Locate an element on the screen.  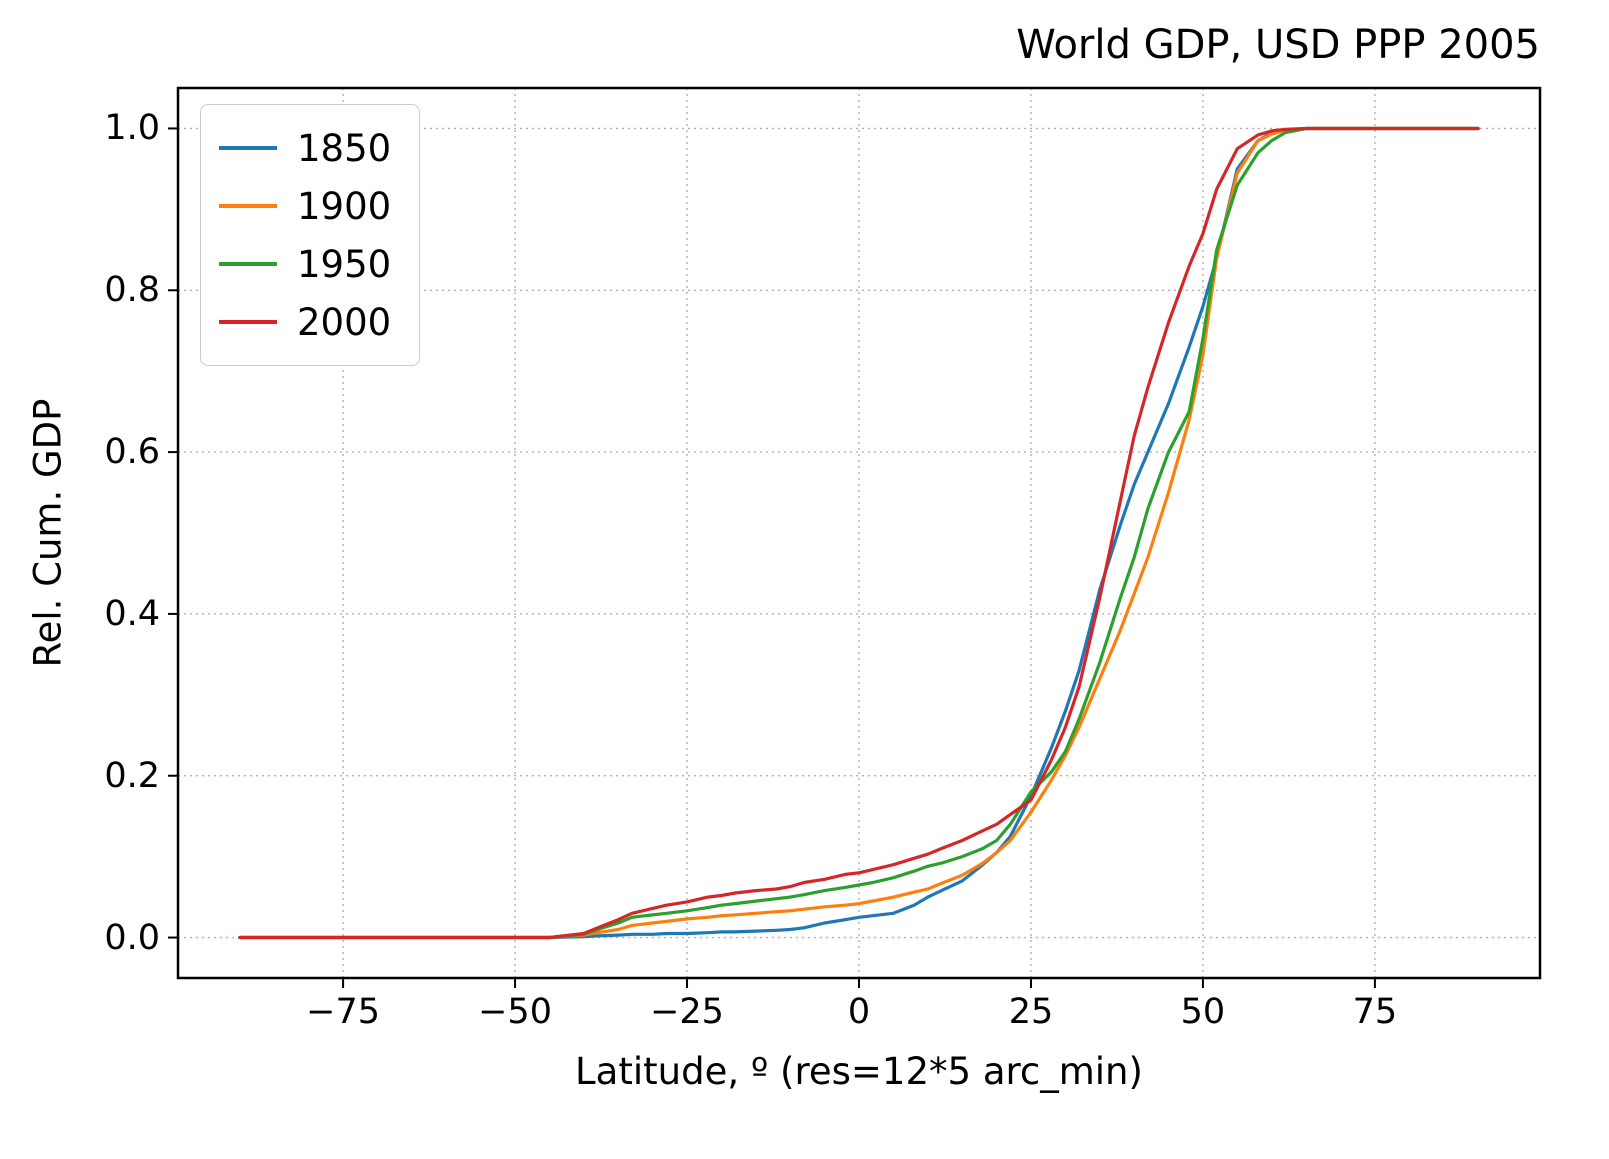
legend-item: 1900 is located at coordinates (305, 206).